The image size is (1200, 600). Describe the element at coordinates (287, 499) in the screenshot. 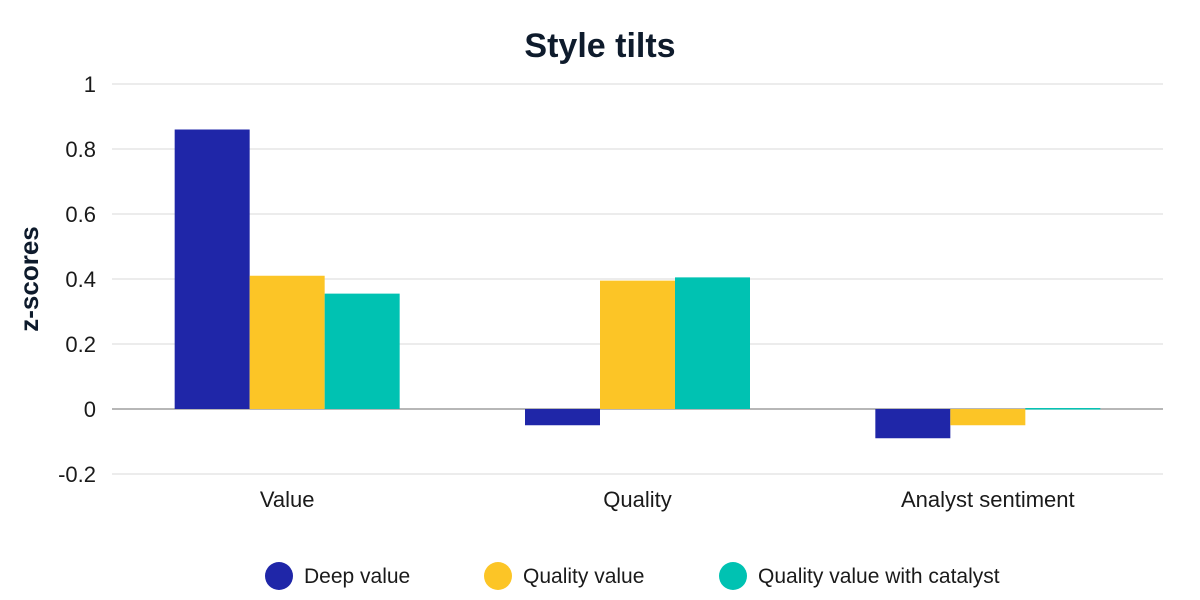

I see `x-category-label: Value` at that location.